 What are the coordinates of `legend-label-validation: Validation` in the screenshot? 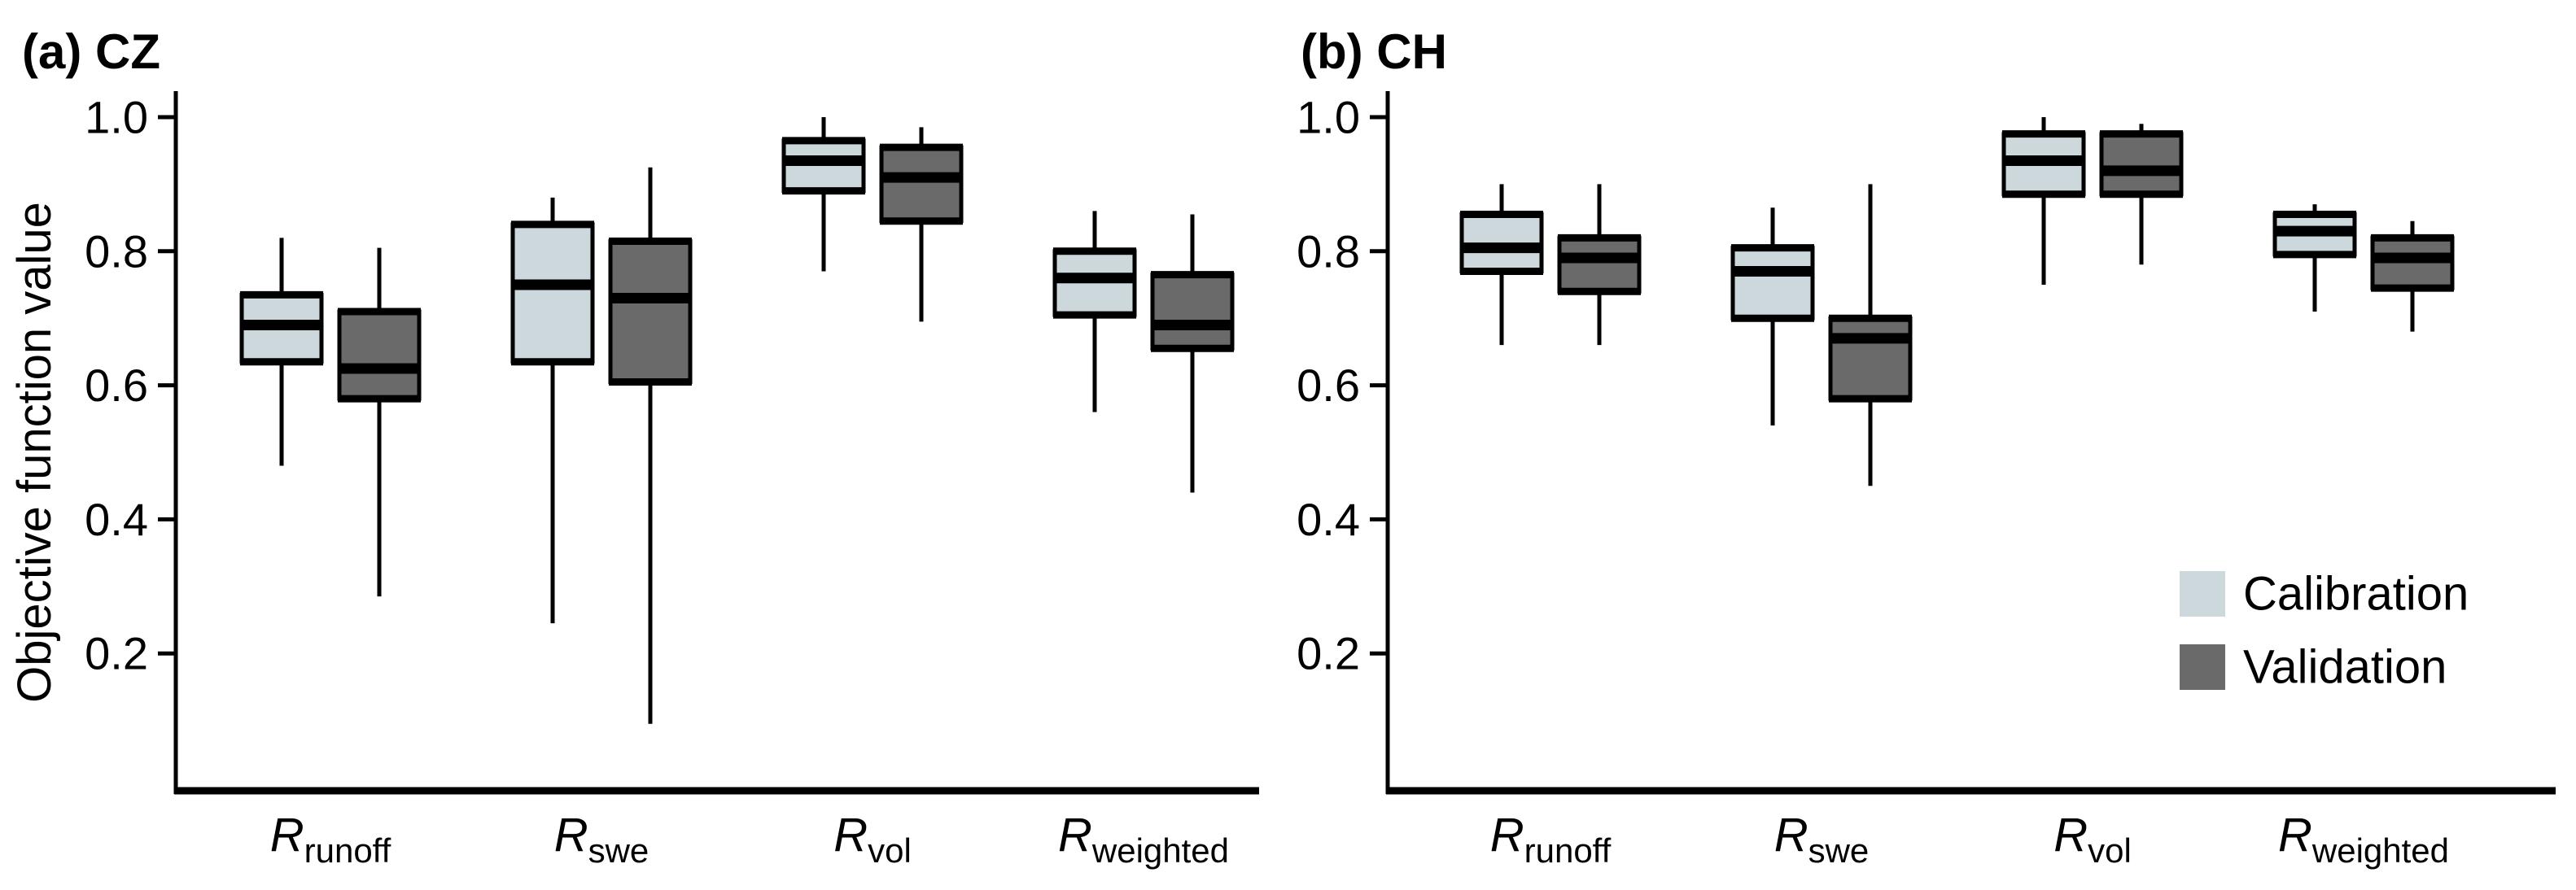 It's located at (2345, 667).